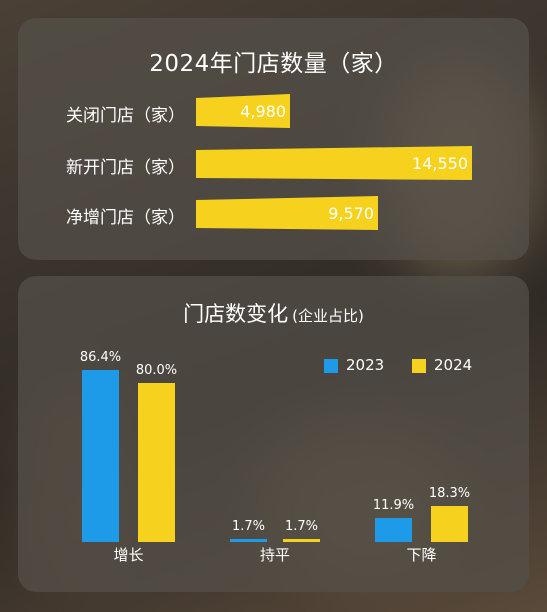 This screenshot has height=612, width=547. I want to click on bar-下降-2024, so click(449, 524).